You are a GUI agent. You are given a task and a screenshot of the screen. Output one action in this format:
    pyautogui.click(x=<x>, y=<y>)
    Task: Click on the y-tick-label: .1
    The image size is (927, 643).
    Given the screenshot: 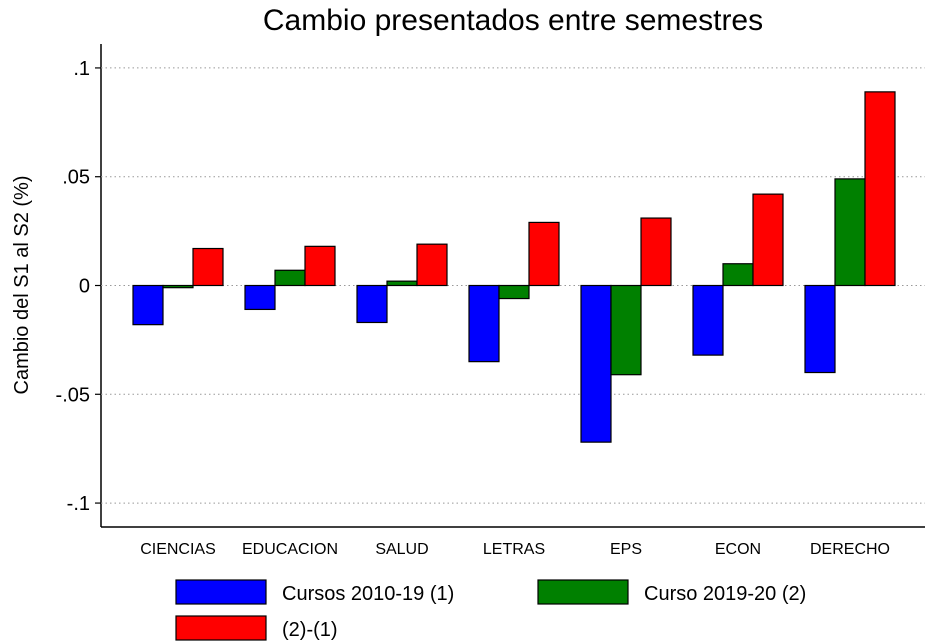 What is the action you would take?
    pyautogui.click(x=81, y=69)
    